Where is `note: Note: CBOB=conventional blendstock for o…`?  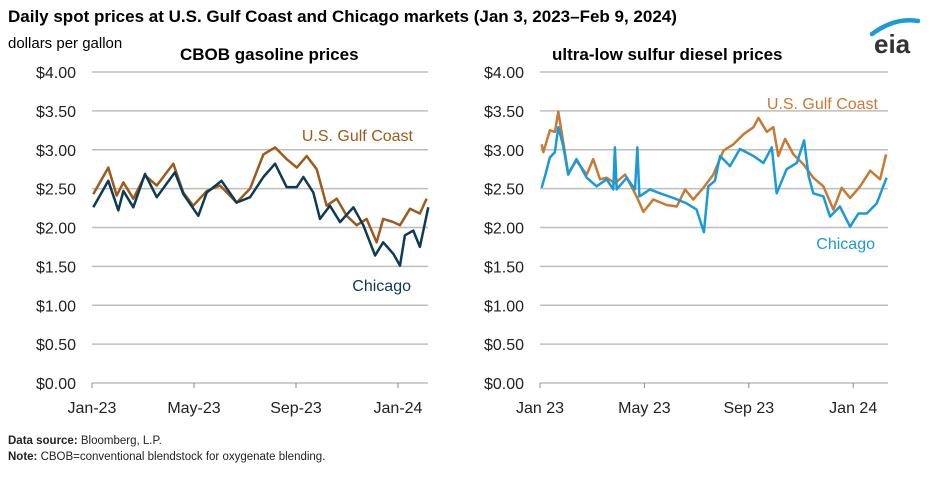 note: Note: CBOB=conventional blendstock for o… is located at coordinates (166, 457).